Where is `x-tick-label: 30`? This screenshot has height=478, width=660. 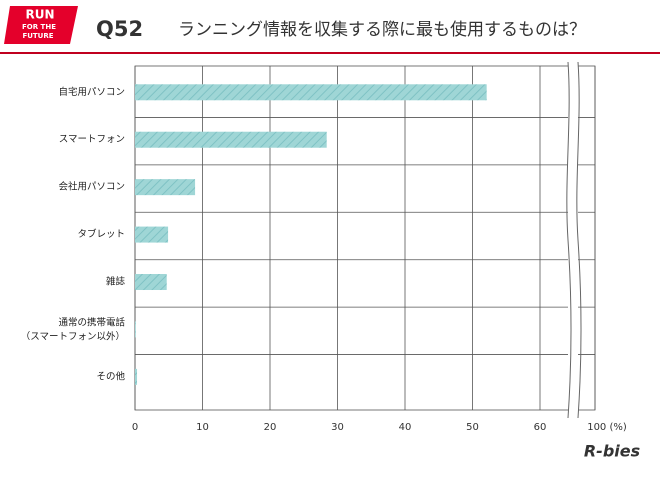 x-tick-label: 30 is located at coordinates (337, 427).